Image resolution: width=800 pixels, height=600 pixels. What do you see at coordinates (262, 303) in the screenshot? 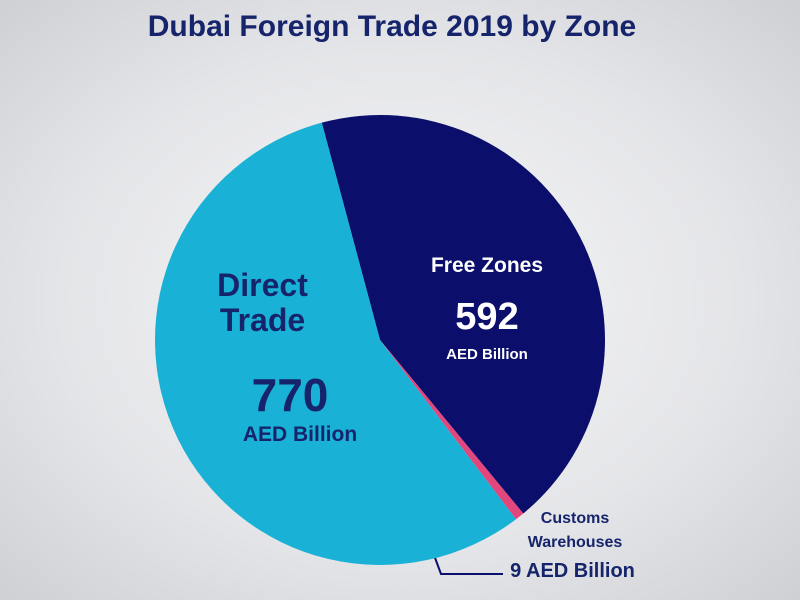
I see `slice-label: Direct Trade` at bounding box center [262, 303].